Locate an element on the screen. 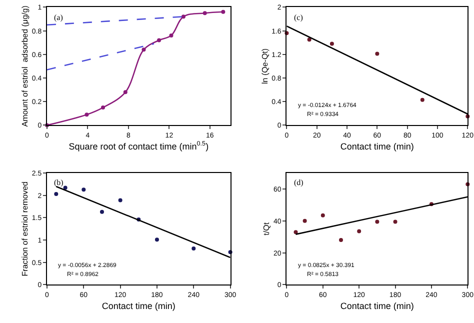  y-axis-title: Amount of estriol adsorbed (μg/g) is located at coordinates (25, 66).